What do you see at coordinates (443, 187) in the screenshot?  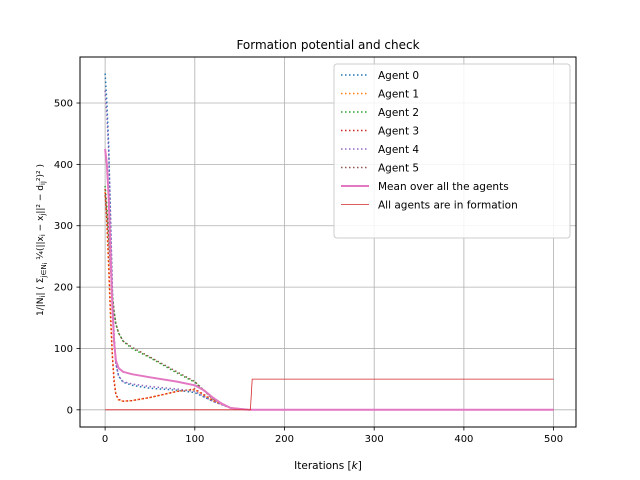 I see `legend-label-6: Mean over all the agents` at bounding box center [443, 187].